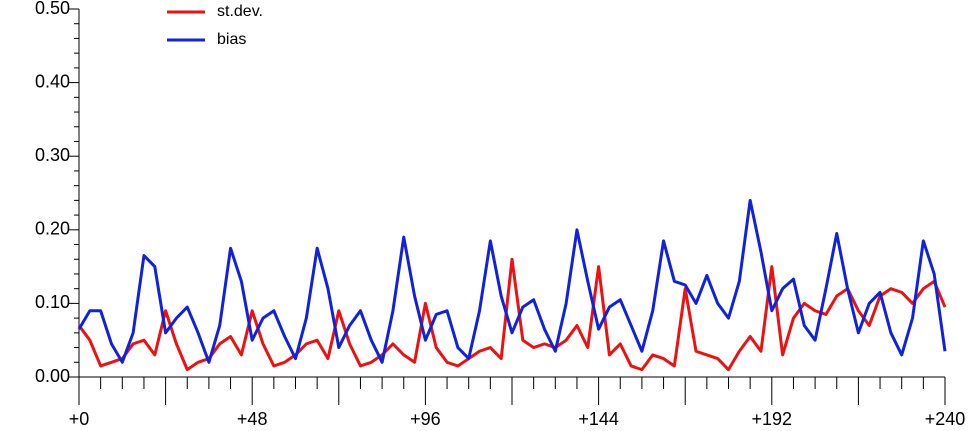  Describe the element at coordinates (425, 419) in the screenshot. I see `x-tick-label: +96` at that location.